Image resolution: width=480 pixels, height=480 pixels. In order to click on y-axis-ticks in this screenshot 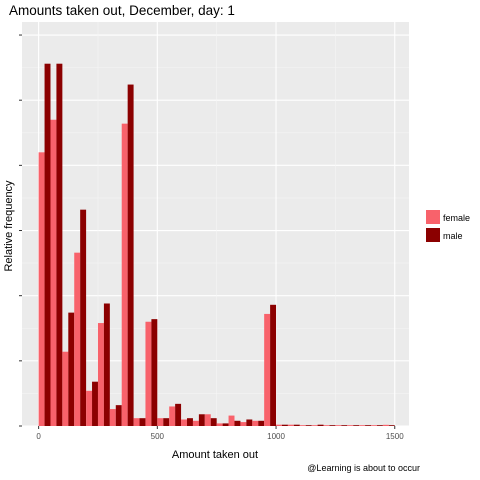, I will do `click(20, 230)`.